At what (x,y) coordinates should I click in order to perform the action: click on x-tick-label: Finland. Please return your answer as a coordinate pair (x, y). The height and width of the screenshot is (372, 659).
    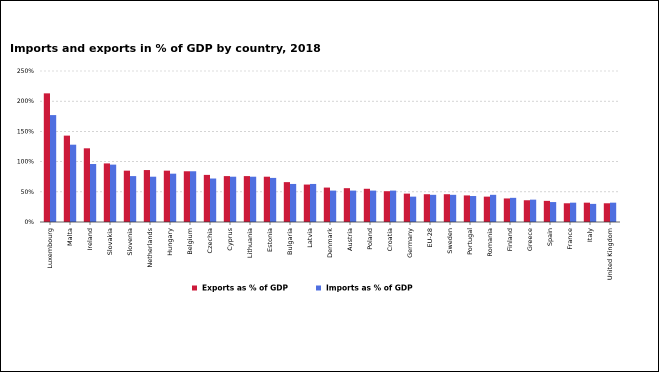
    Looking at the image, I should click on (510, 239).